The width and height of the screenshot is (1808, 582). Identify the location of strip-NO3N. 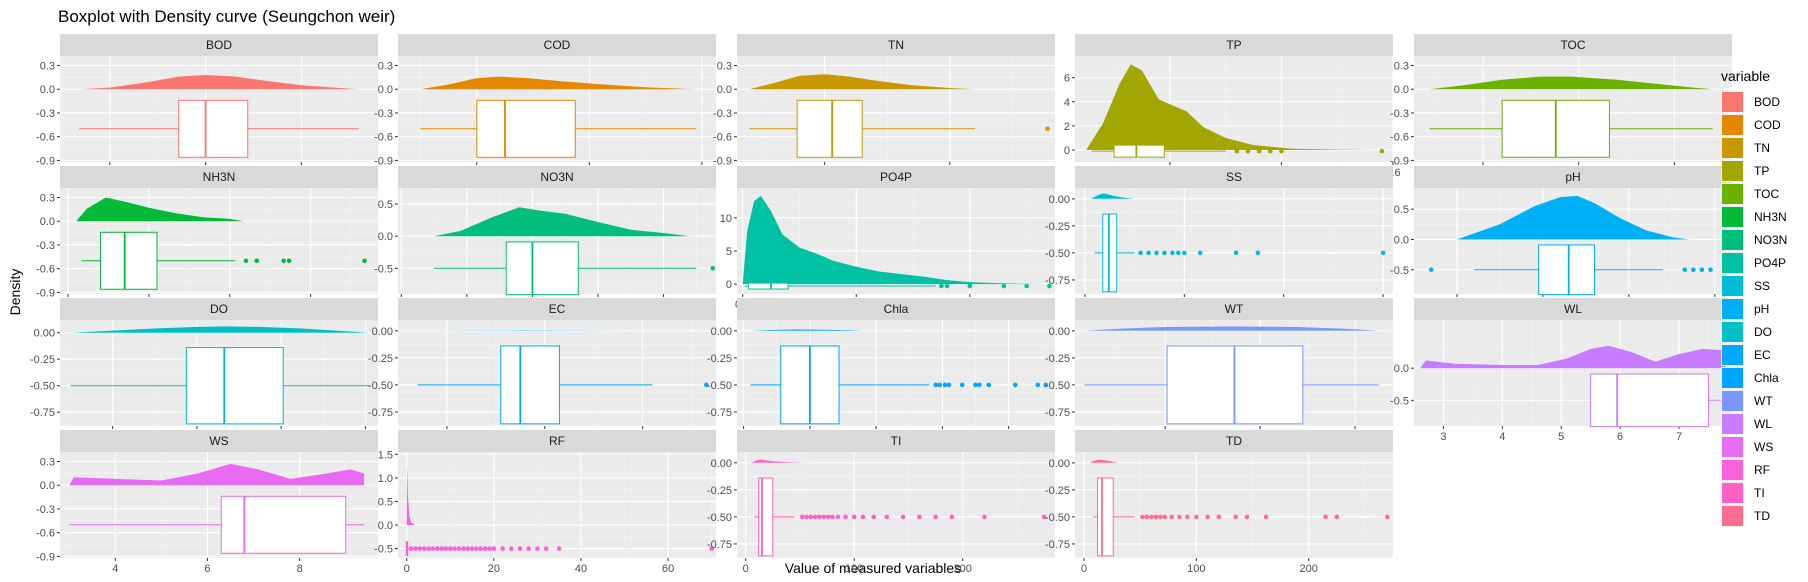
(557, 177).